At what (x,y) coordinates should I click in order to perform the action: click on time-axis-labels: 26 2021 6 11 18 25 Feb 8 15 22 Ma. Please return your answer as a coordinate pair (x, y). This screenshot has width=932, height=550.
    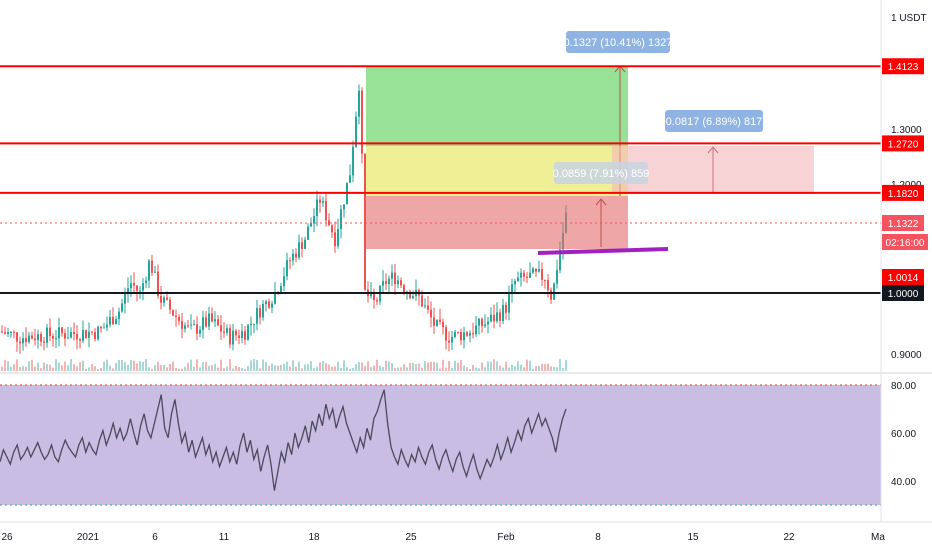
    Looking at the image, I should click on (443, 537).